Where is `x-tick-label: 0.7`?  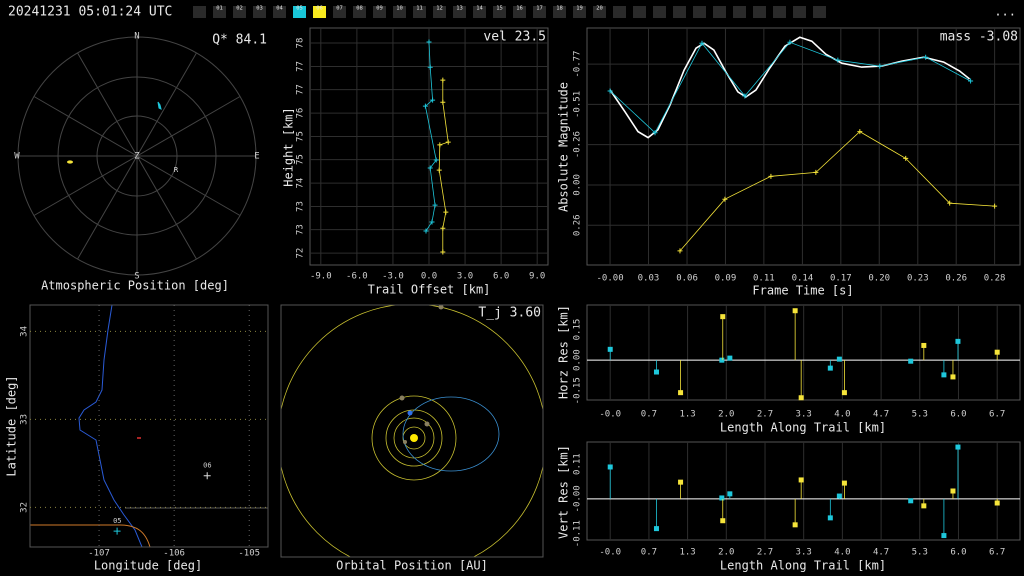 x-tick-label: 0.7 is located at coordinates (649, 415).